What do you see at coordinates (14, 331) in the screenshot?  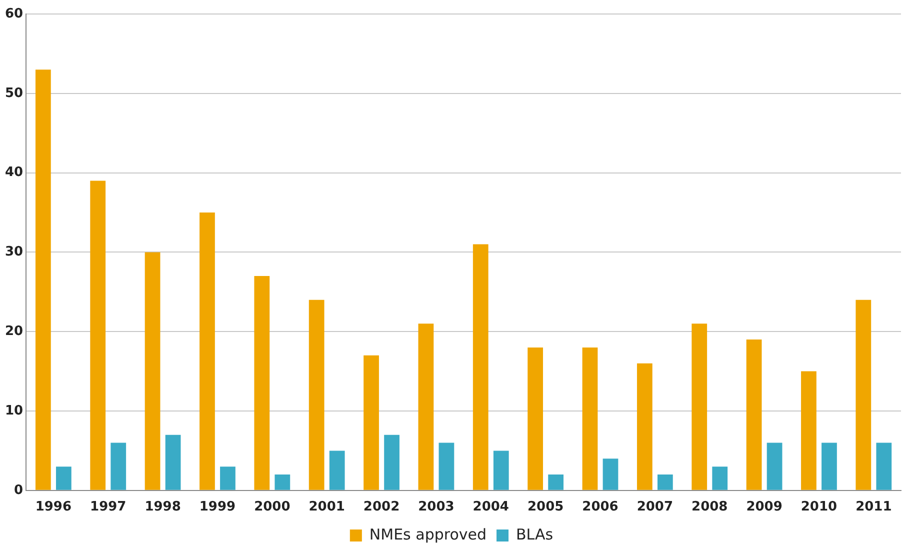 I see `y-tick-label: 20` at bounding box center [14, 331].